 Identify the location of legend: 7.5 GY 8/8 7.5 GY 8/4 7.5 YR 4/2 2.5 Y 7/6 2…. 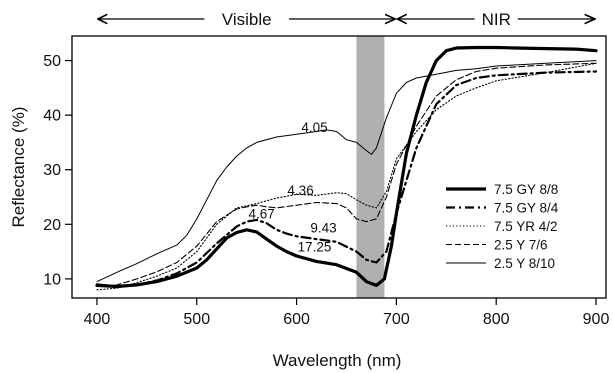
(502, 226).